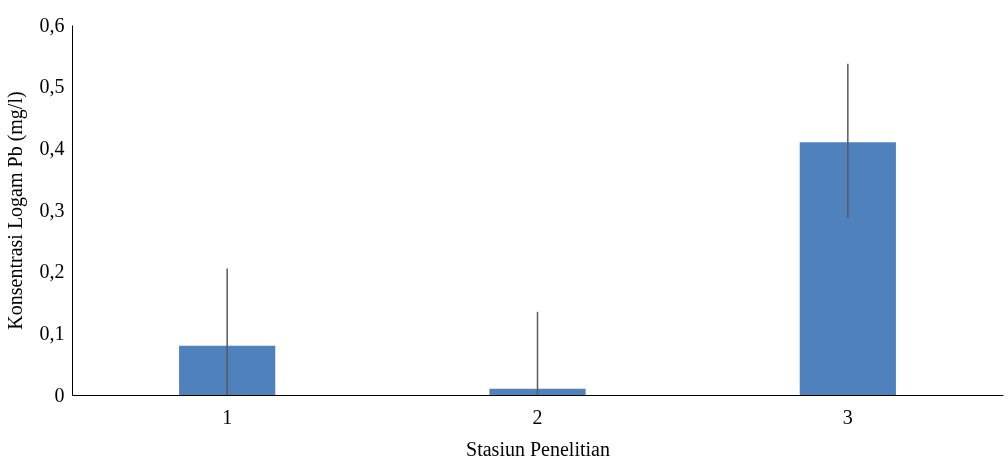 Image resolution: width=1008 pixels, height=464 pixels. I want to click on x-axis-title: Stasiun Penelitian, so click(538, 448).